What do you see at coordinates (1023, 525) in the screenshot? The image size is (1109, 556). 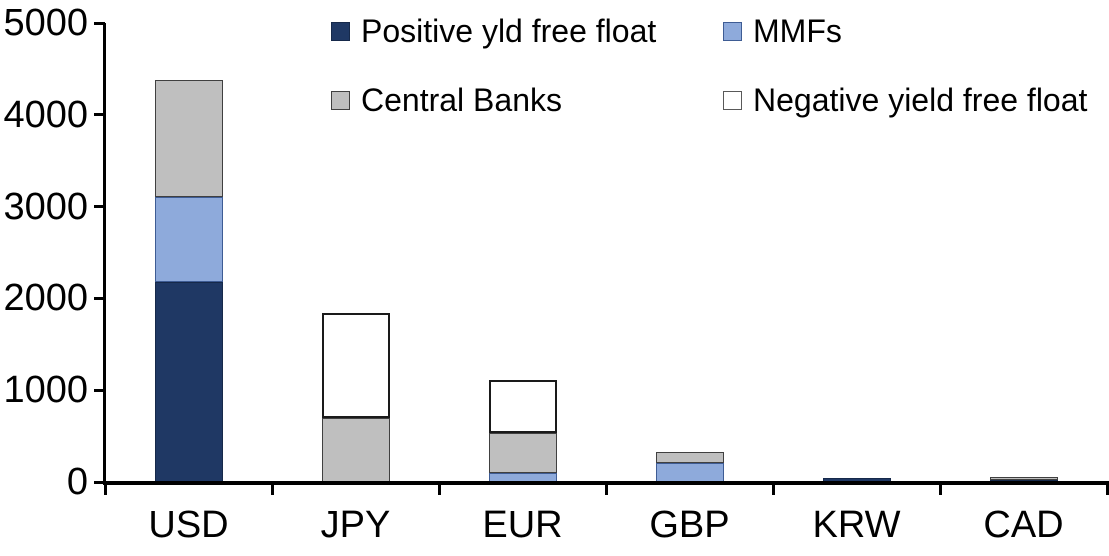 I see `x-axis-category-label: CAD` at bounding box center [1023, 525].